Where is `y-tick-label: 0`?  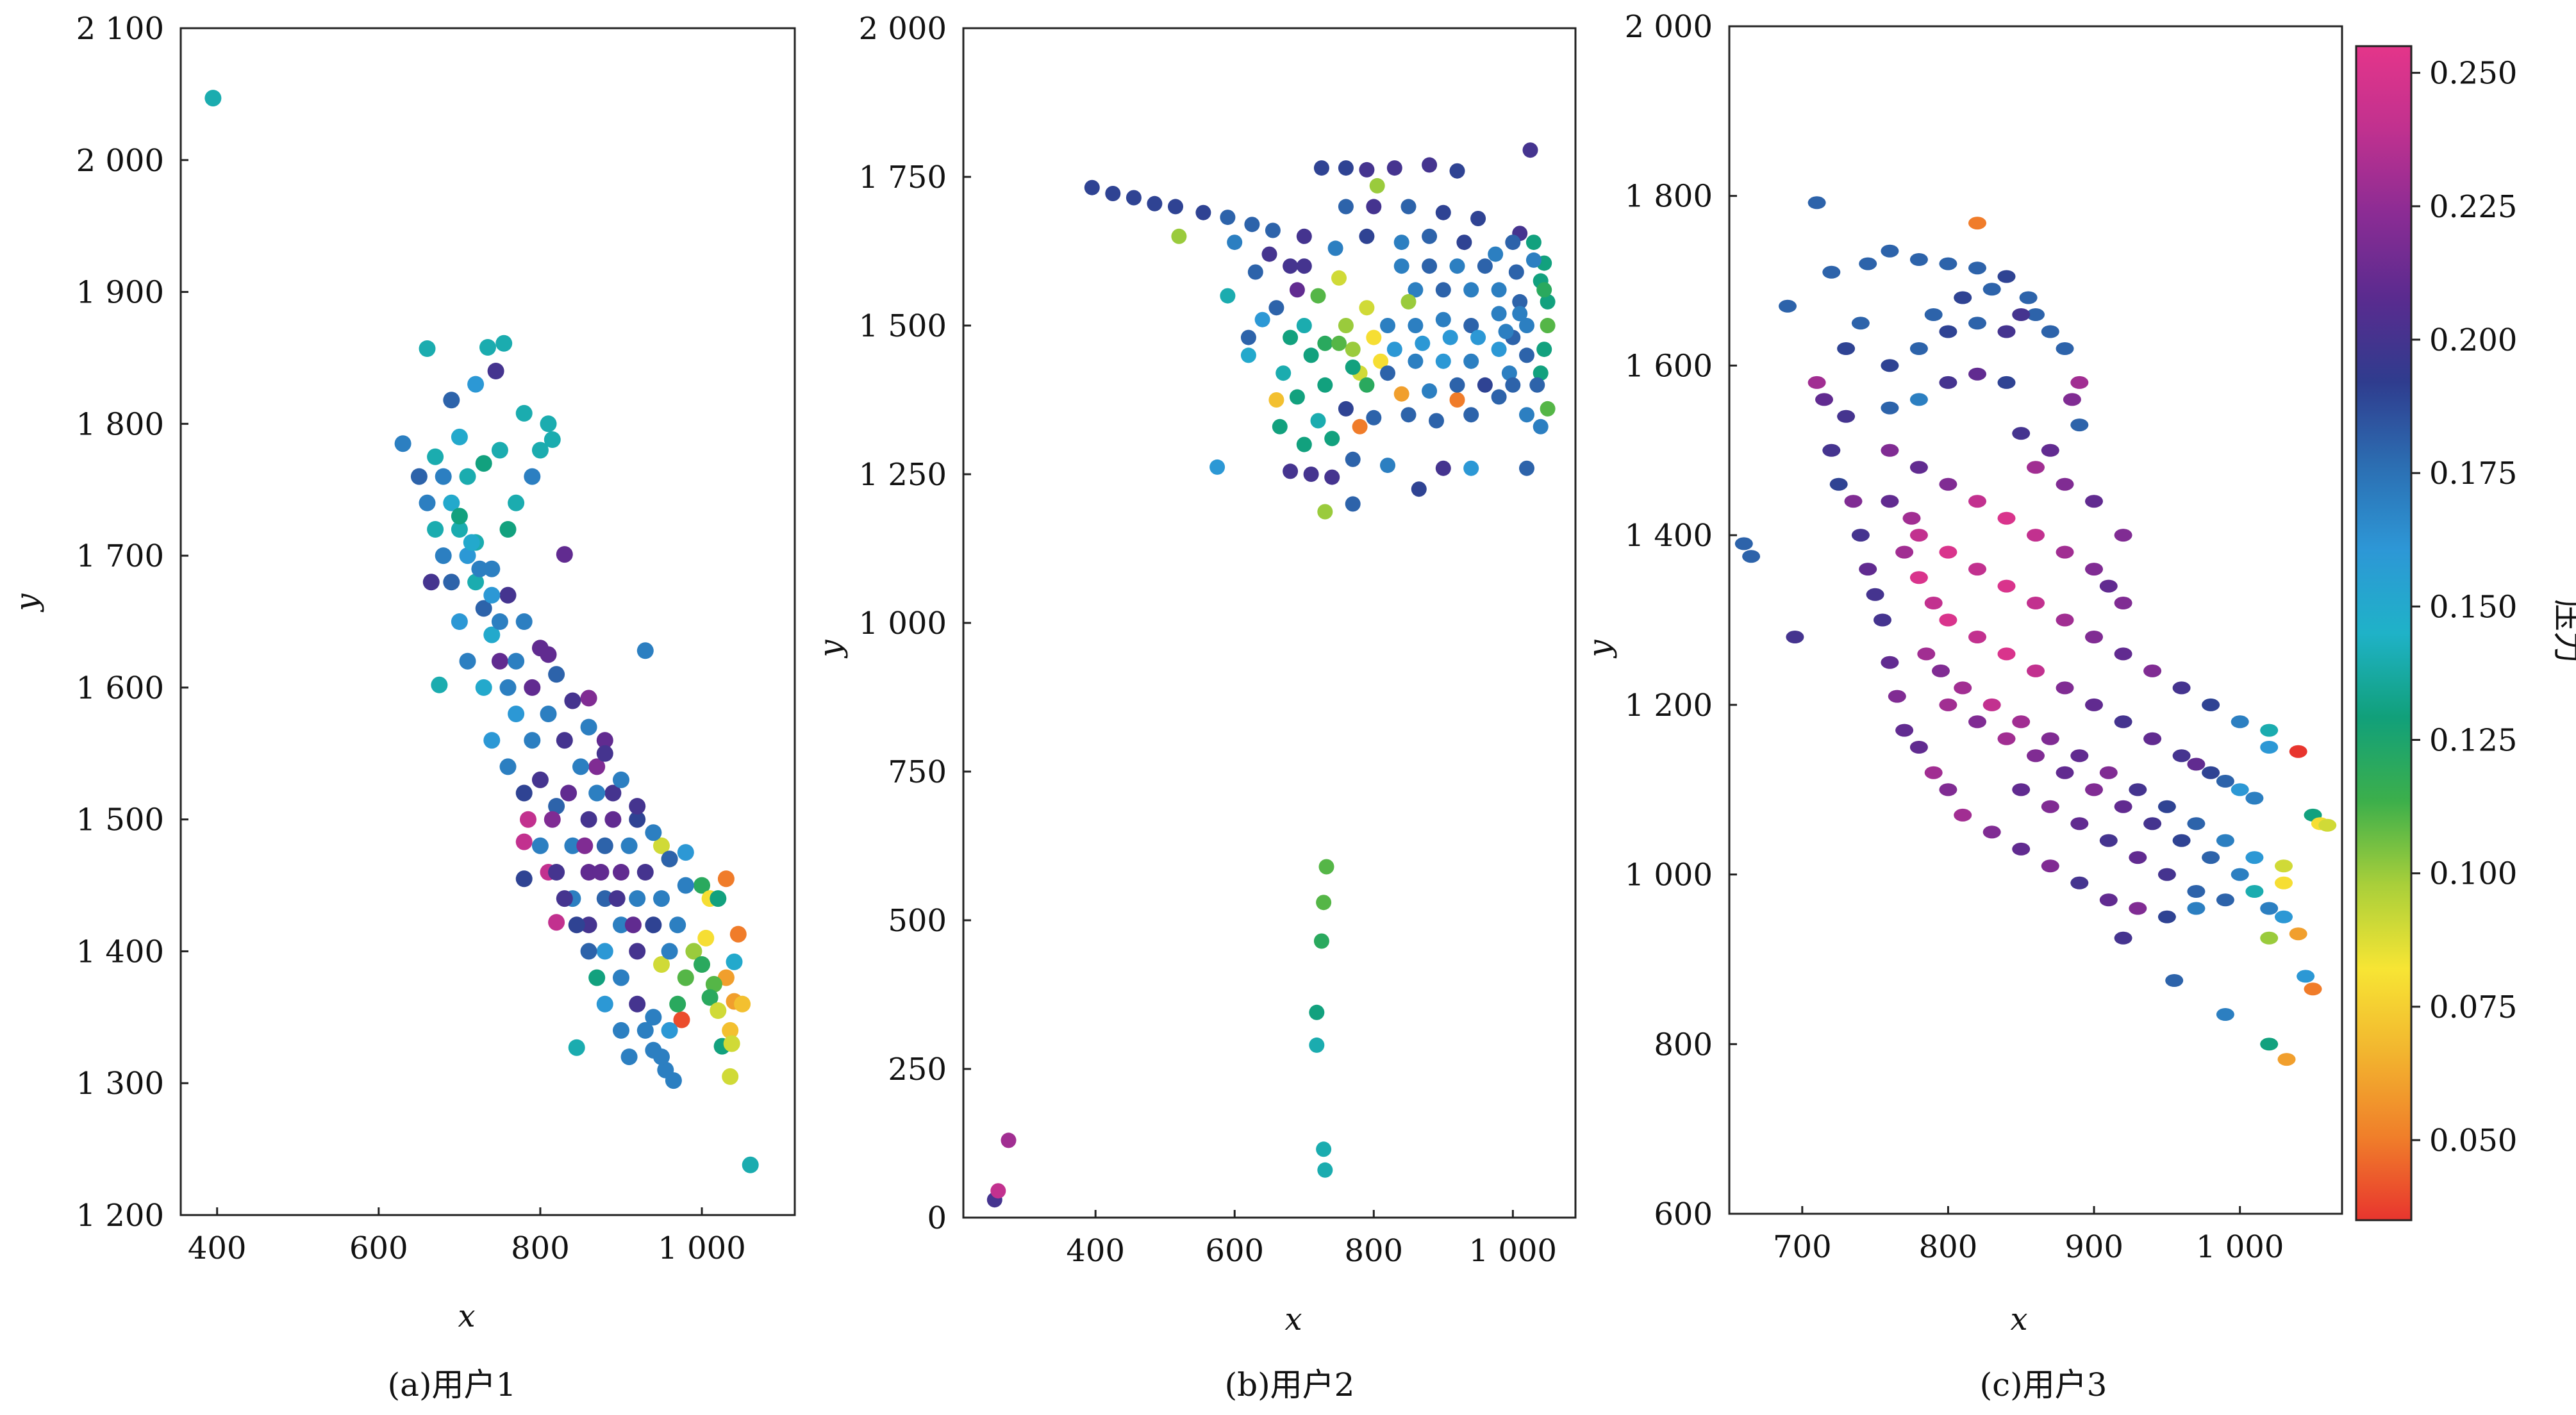
y-tick-label: 0 is located at coordinates (937, 1218).